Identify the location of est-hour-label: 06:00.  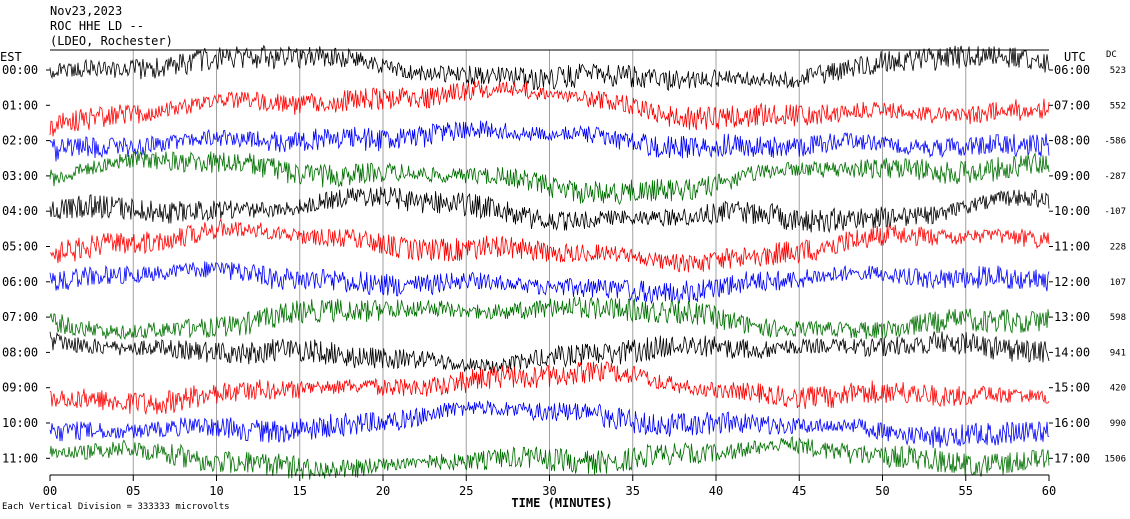
(20, 282).